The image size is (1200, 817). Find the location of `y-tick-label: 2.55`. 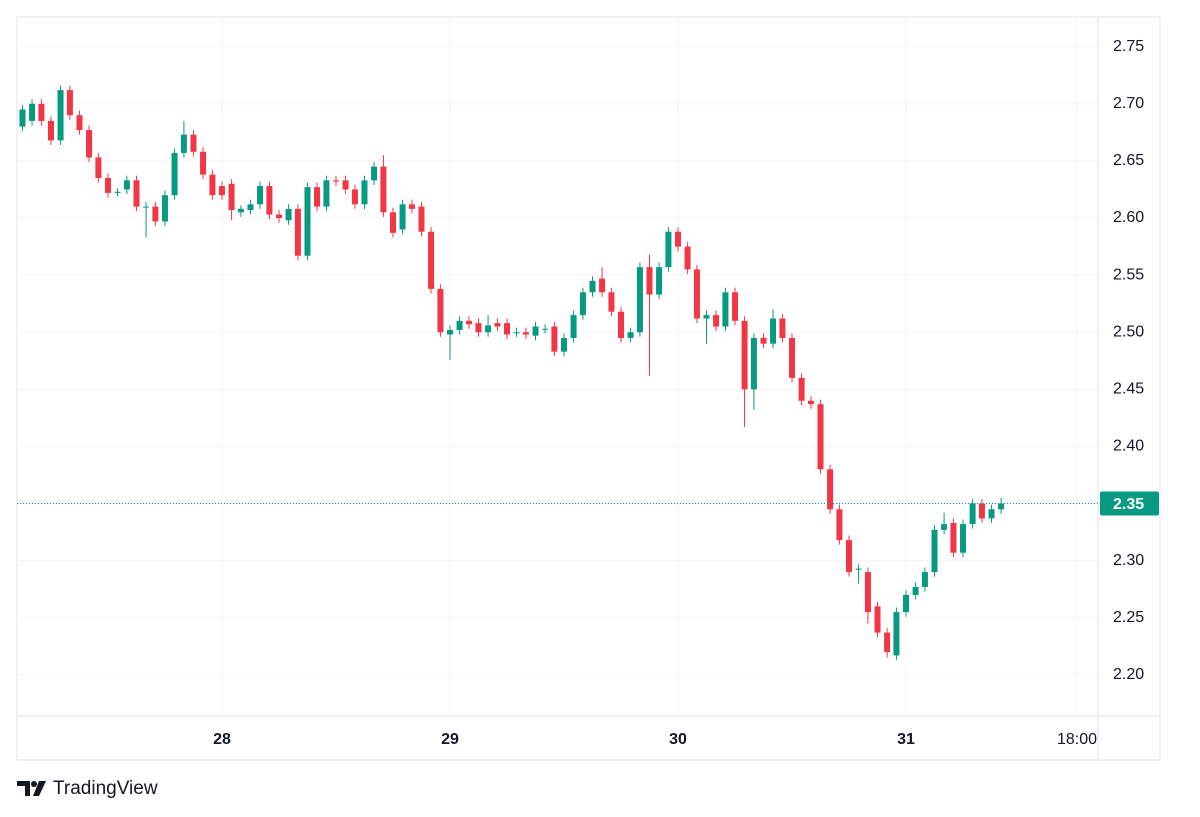

y-tick-label: 2.55 is located at coordinates (1128, 274).